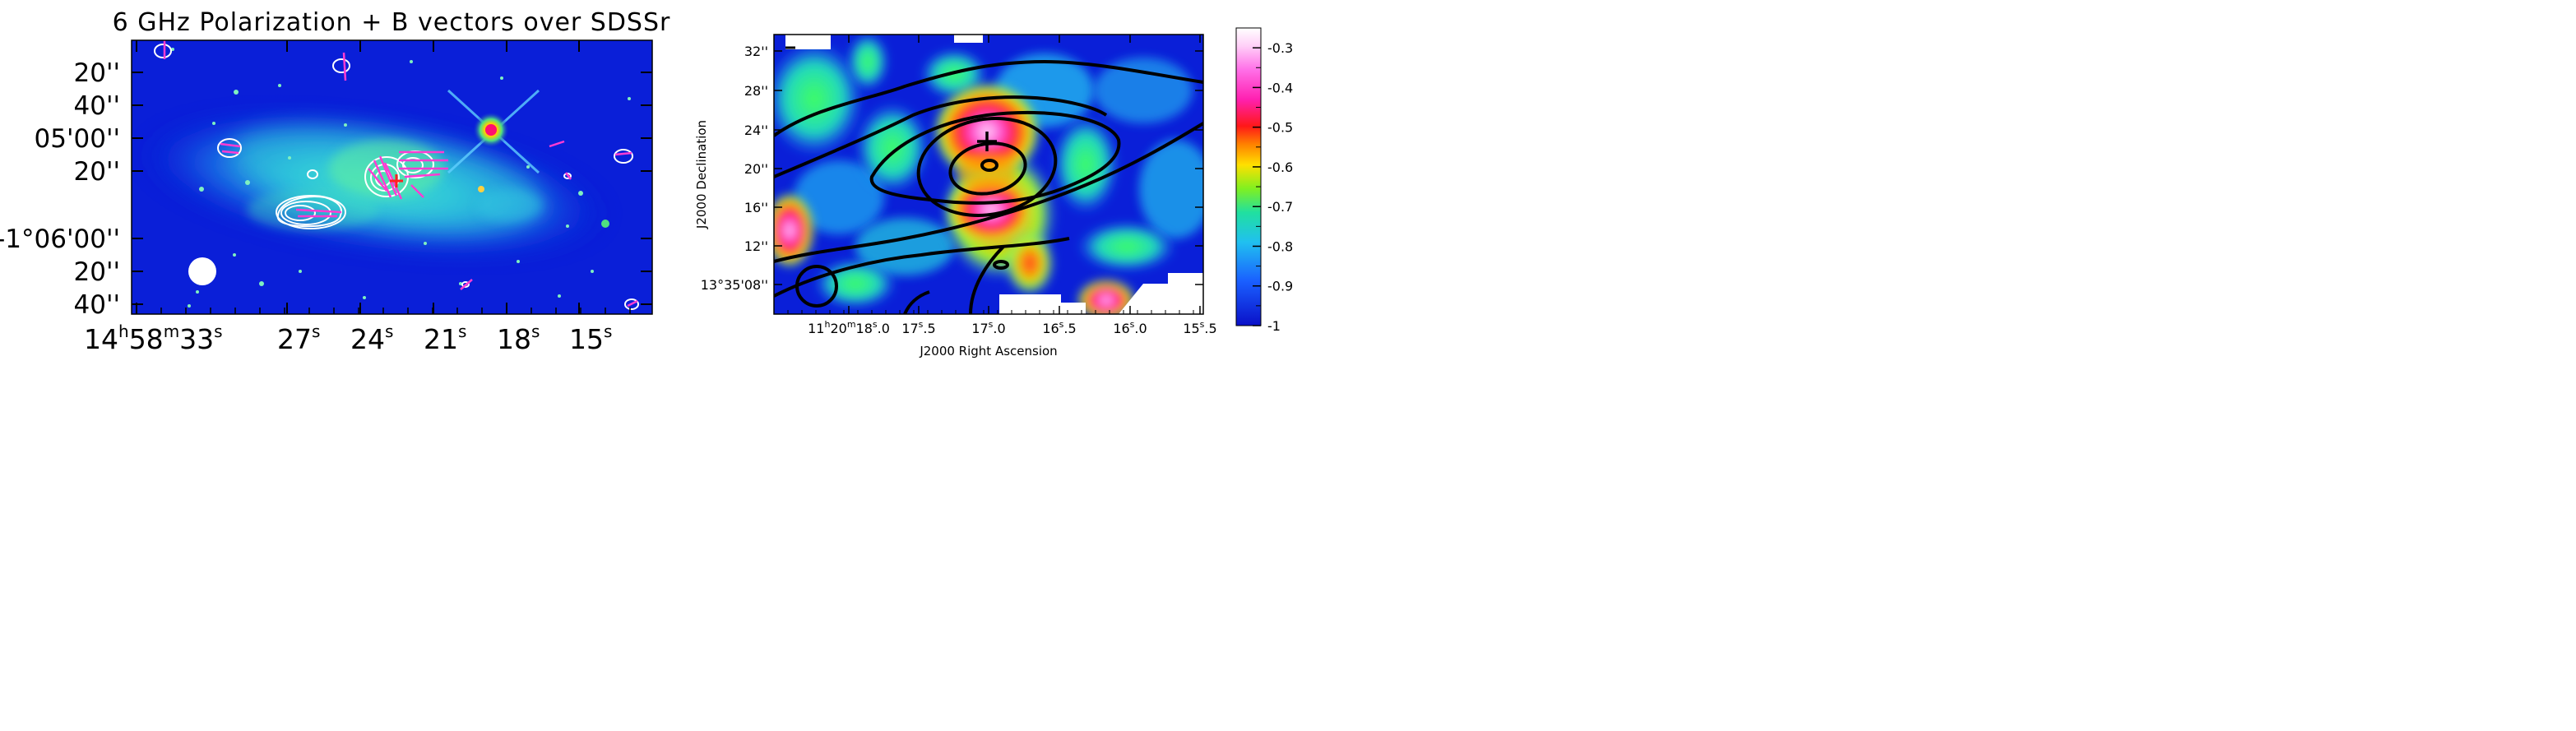  Describe the element at coordinates (1280, 128) in the screenshot. I see `colorbar-tick-label: -0.5` at that location.